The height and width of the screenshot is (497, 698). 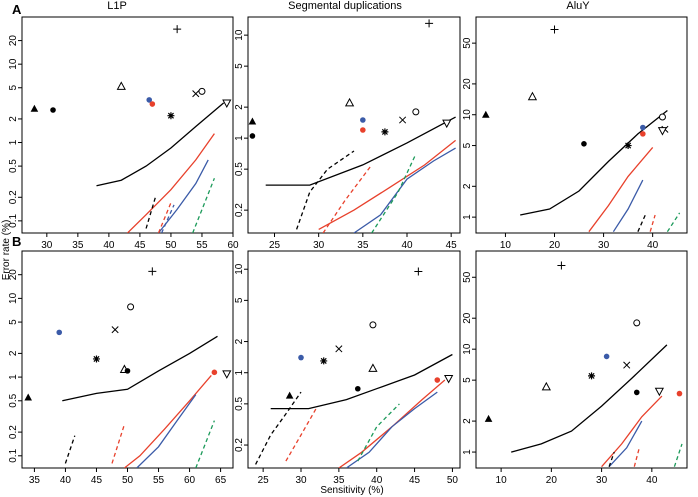 I want to click on x-tick-label: 50, so click(x=171, y=245).